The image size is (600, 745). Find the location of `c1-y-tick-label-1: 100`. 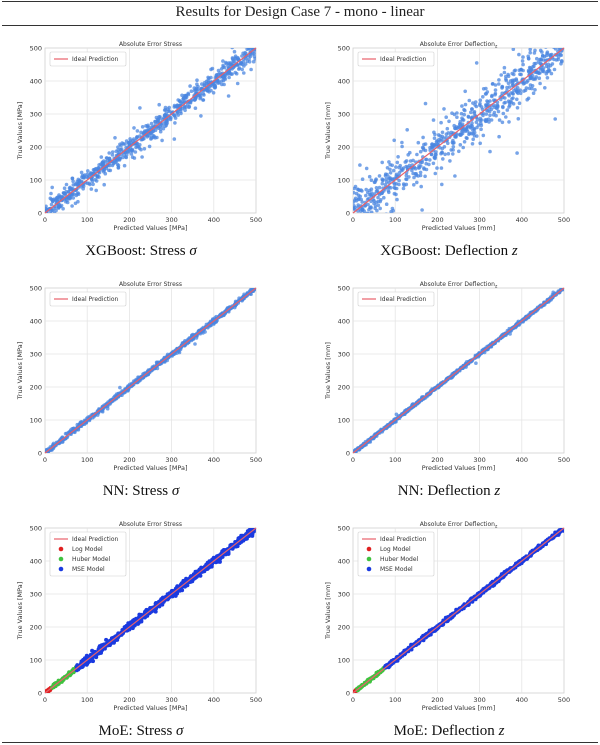

c1-y-tick-label-1: 100 is located at coordinates (344, 180).